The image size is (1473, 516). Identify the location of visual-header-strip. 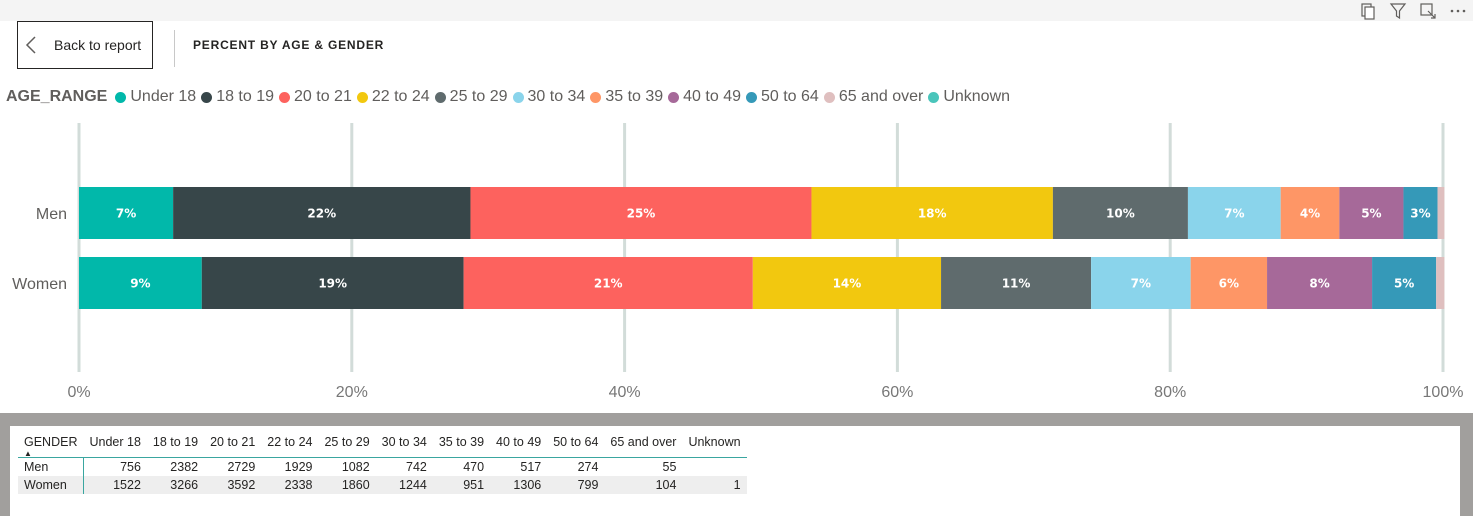
(736, 10).